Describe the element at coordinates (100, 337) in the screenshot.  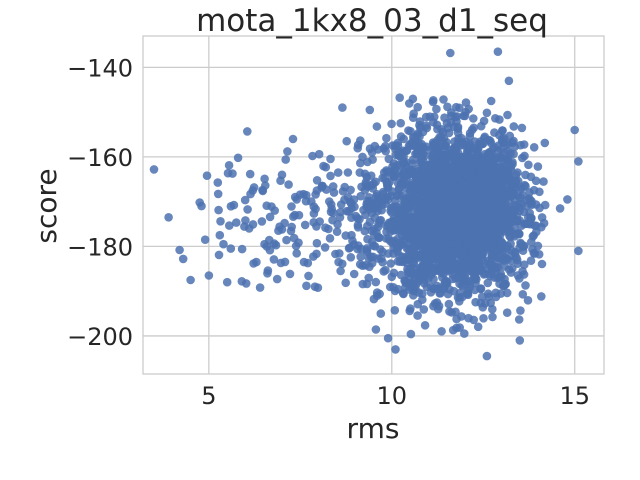
I see `y-tick-label: −200` at that location.